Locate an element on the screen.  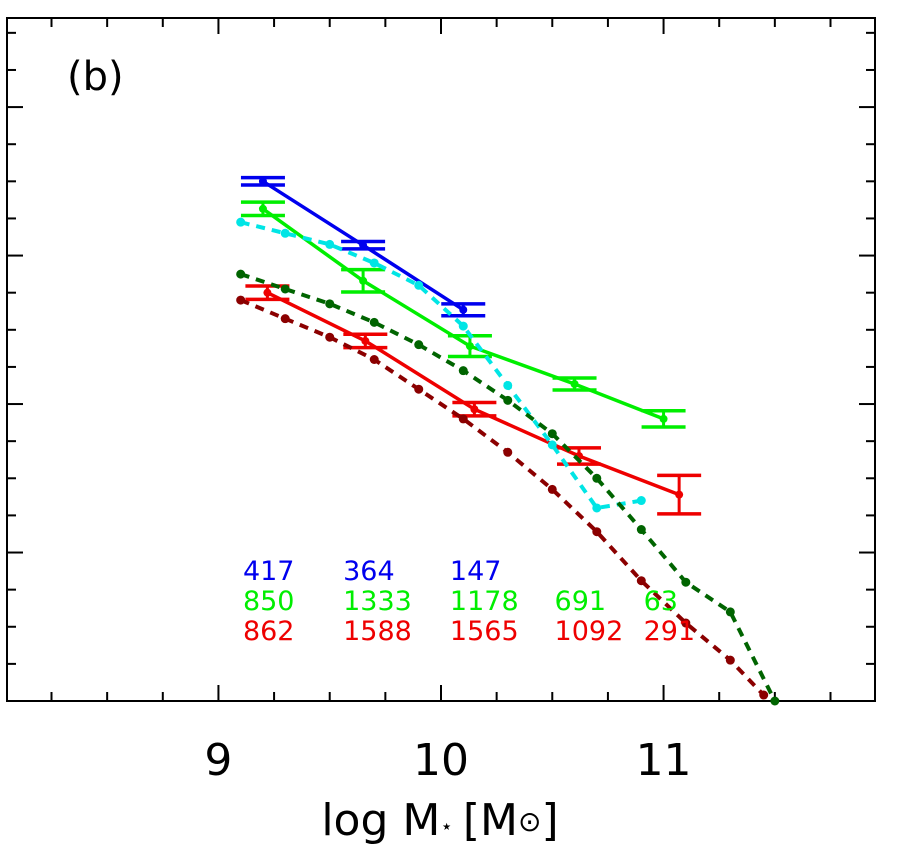
count-label: 691 is located at coordinates (581, 601).